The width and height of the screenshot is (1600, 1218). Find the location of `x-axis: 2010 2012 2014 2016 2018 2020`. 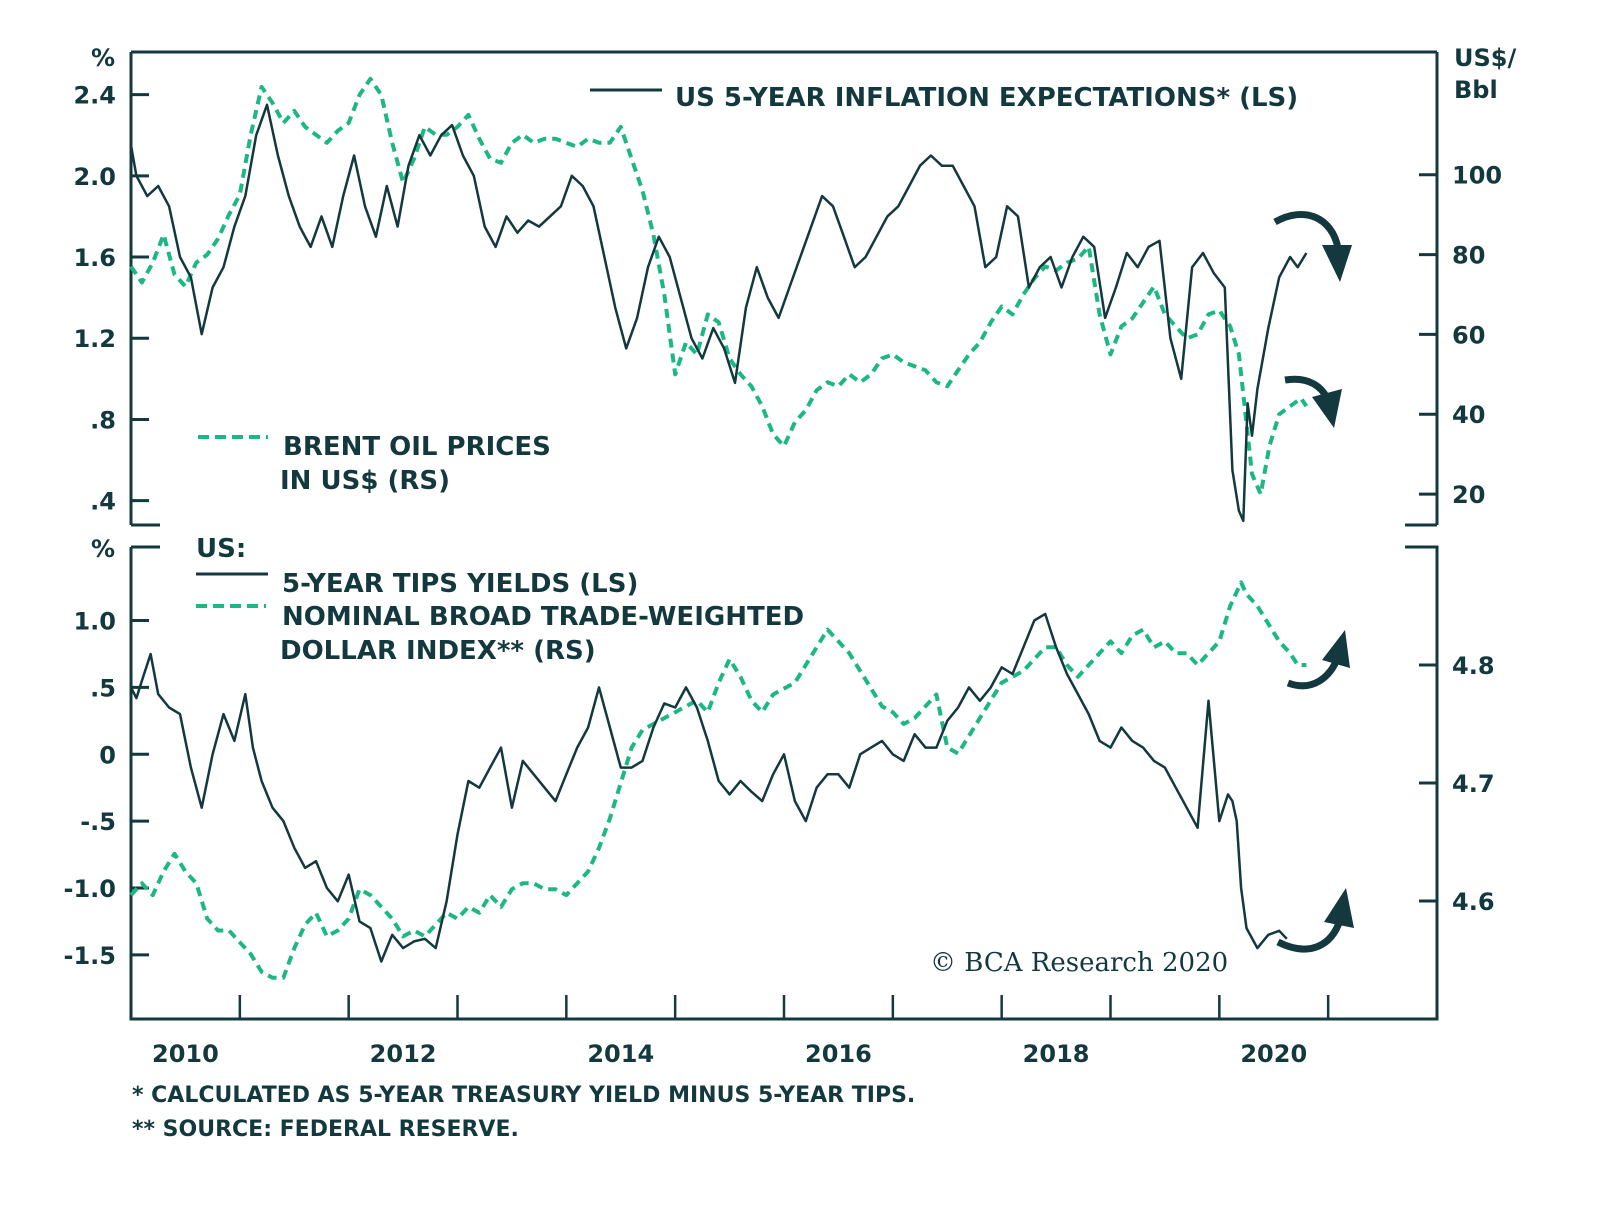

x-axis: 2010 2012 2014 2016 2018 2020 is located at coordinates (784, 1031).